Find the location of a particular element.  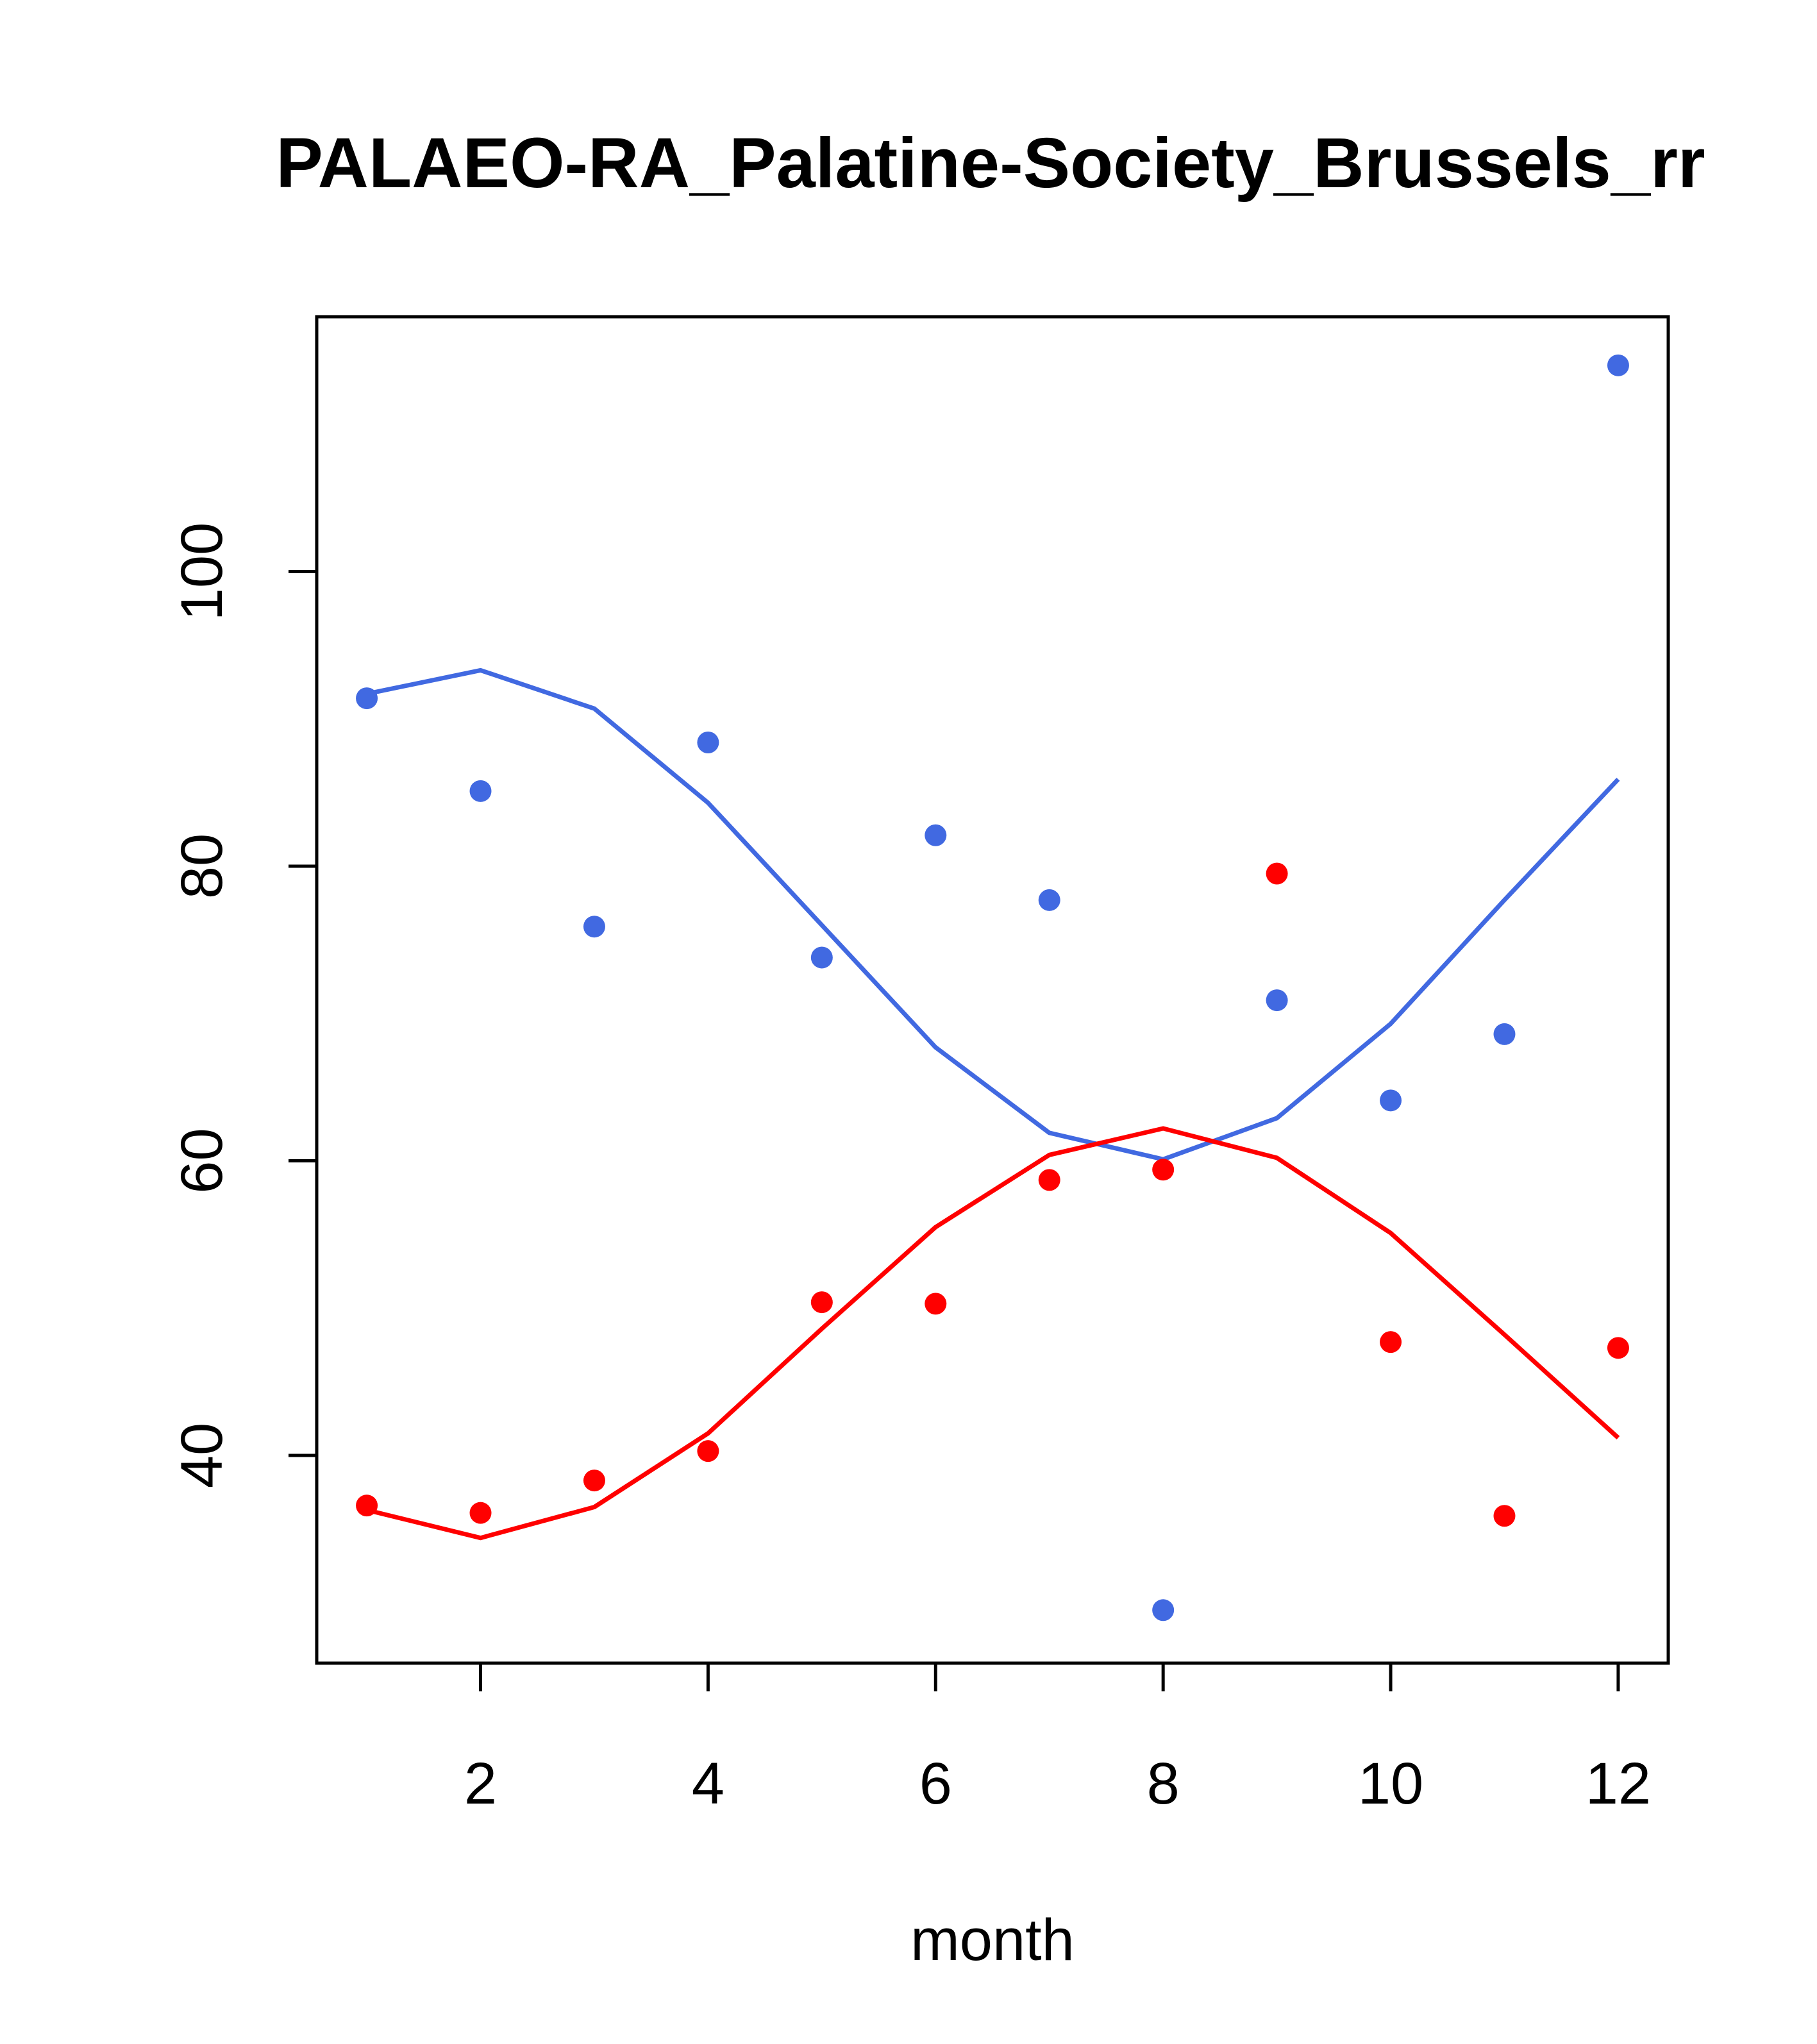

chart-title: PALAEO-RA_Palatine-Society_Brussels_rr is located at coordinates (991, 163).